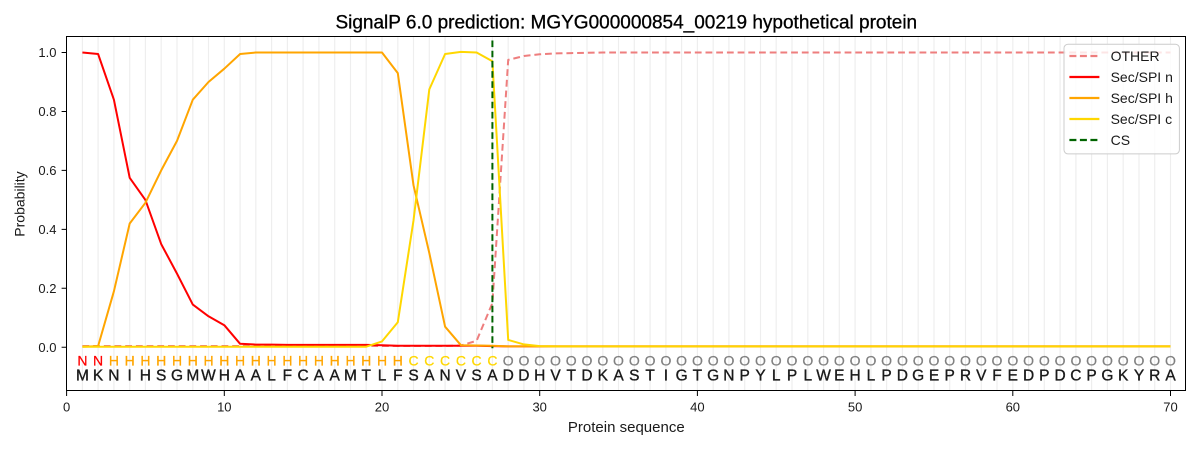  What do you see at coordinates (539, 406) in the screenshot?
I see `svg-text: 30` at bounding box center [539, 406].